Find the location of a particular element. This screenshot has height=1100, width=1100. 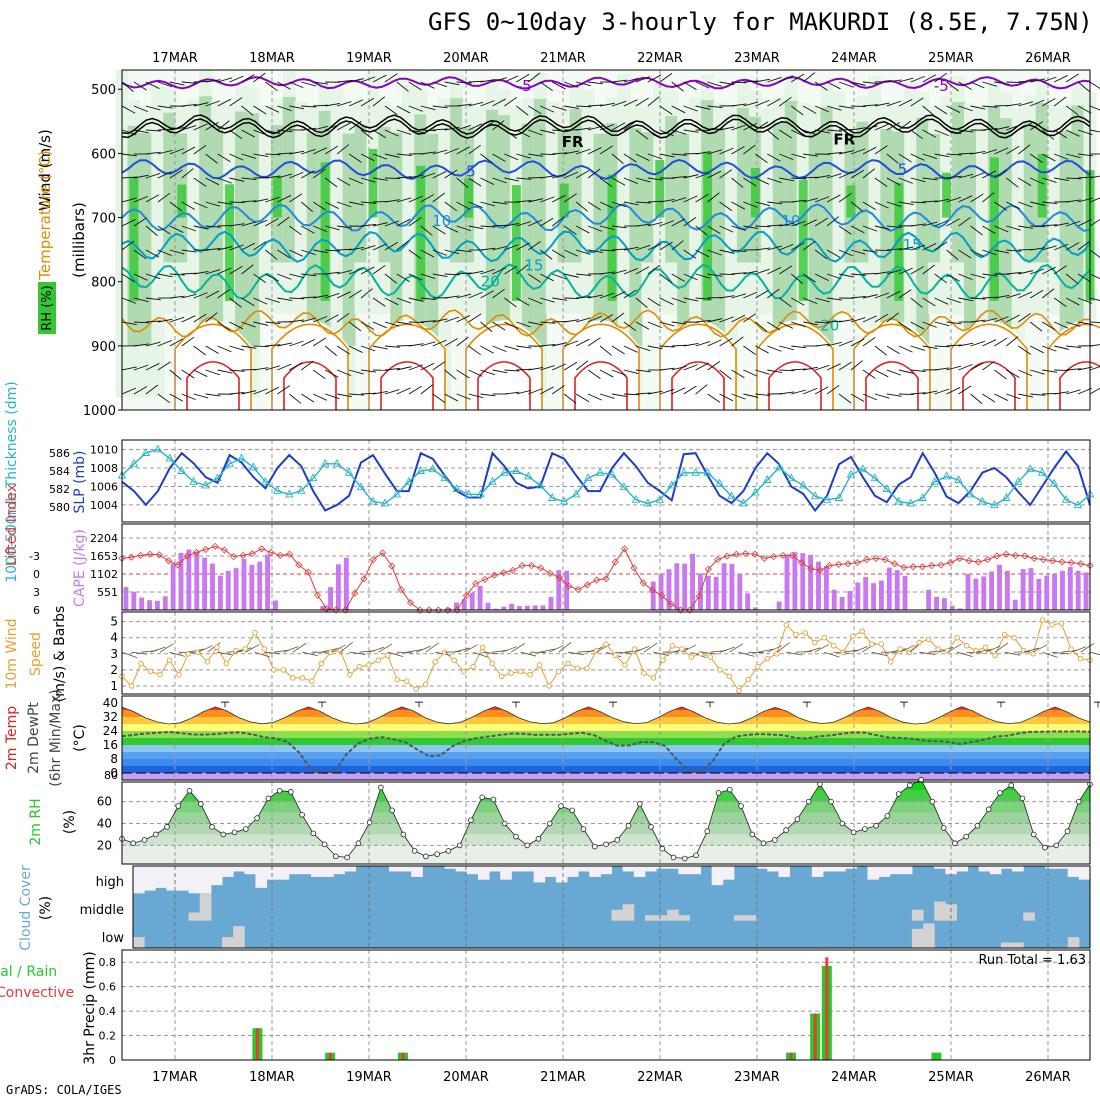

precip-axis-label: 3hr Precip (mm) is located at coordinates (90, 1007).